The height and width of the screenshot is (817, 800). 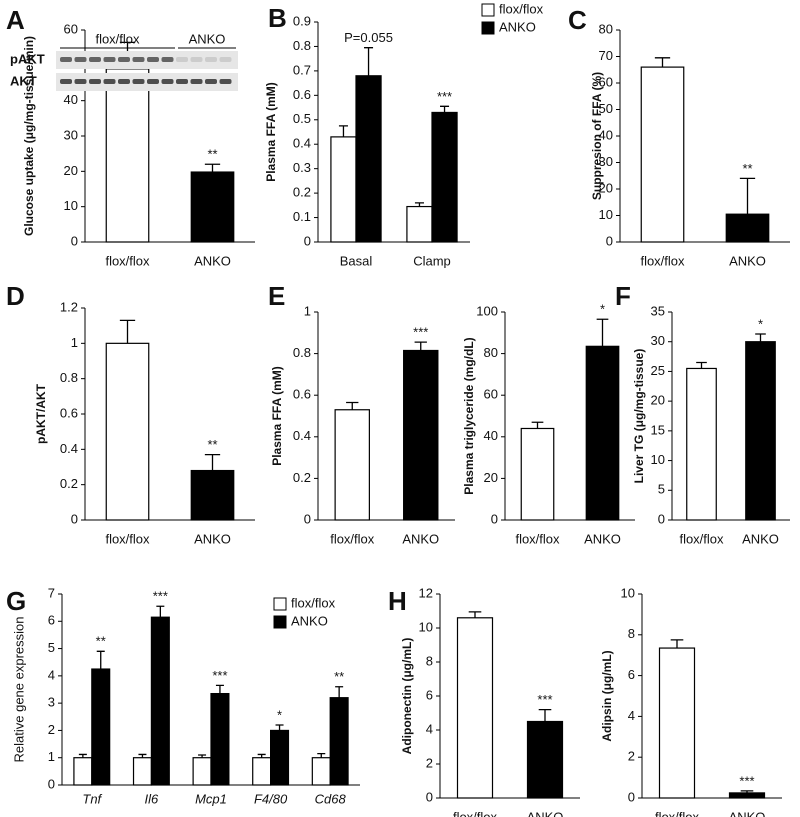 What do you see at coordinates (41, 413) in the screenshot?
I see `y-axis-label: pAKT/AKT` at bounding box center [41, 413].